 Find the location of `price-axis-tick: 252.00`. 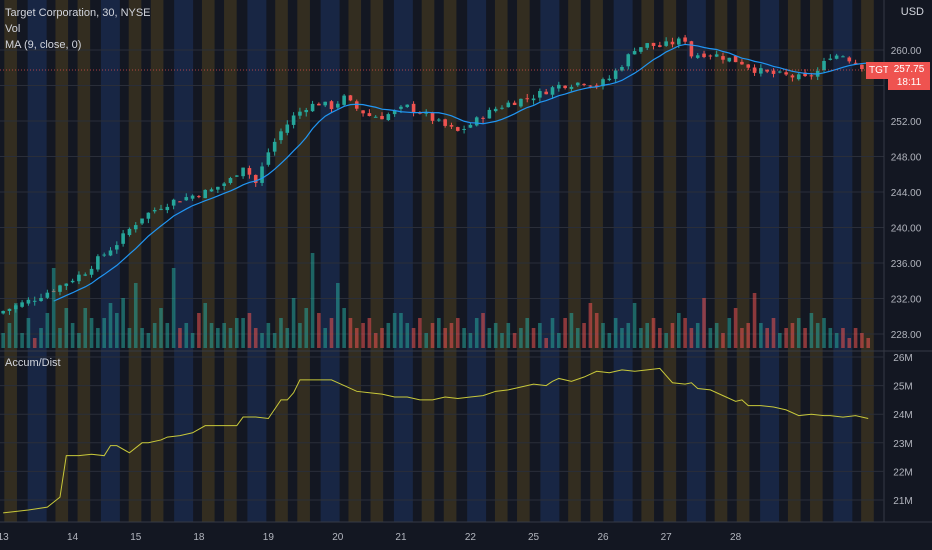

price-axis-tick: 252.00 is located at coordinates (906, 122).